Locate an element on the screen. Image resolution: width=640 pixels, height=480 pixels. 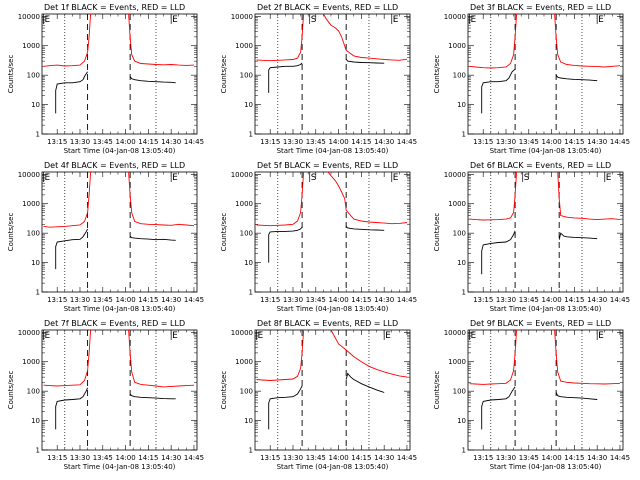
y-tick-label: 1 is located at coordinates (251, 293).